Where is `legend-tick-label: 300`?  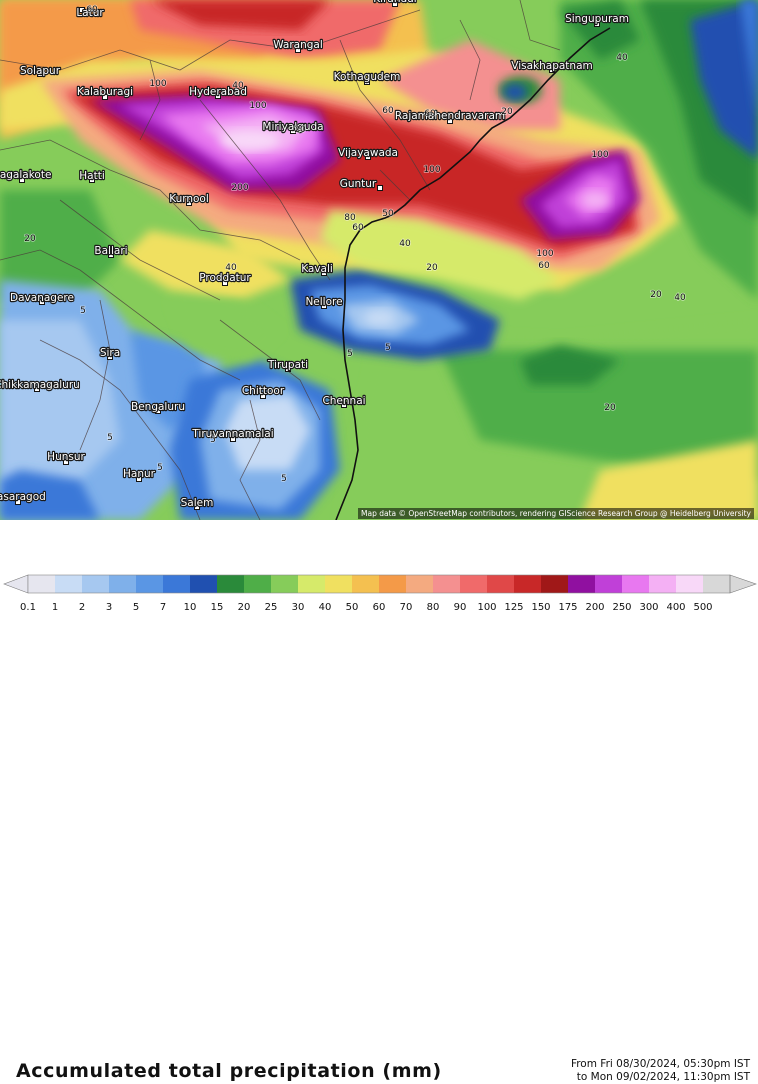 legend-tick-label: 300 is located at coordinates (648, 607).